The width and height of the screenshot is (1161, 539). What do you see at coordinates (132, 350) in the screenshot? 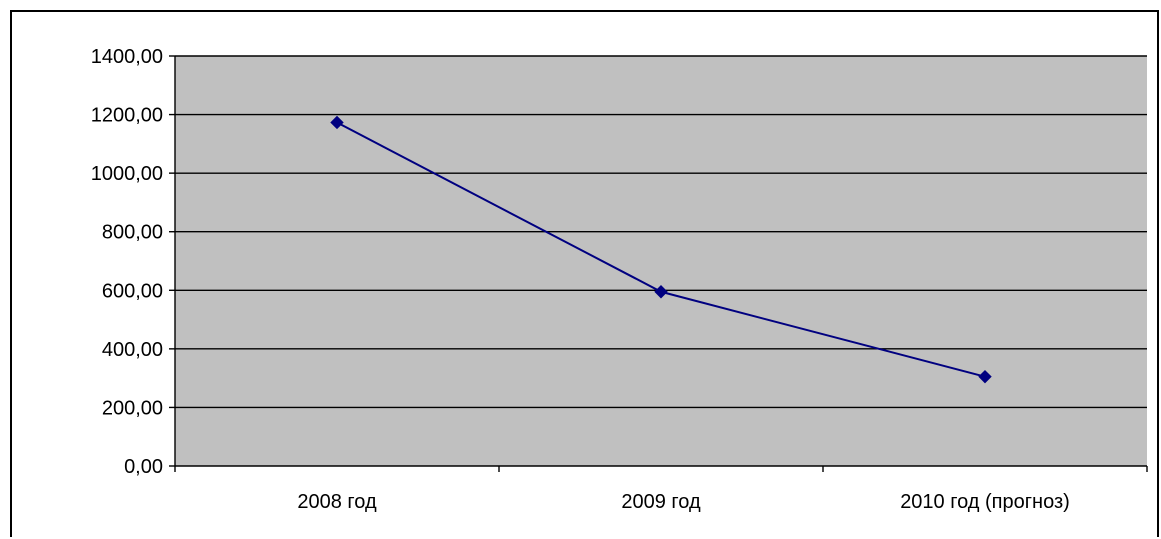
I see `y-tick-label: 400,00` at bounding box center [132, 350].